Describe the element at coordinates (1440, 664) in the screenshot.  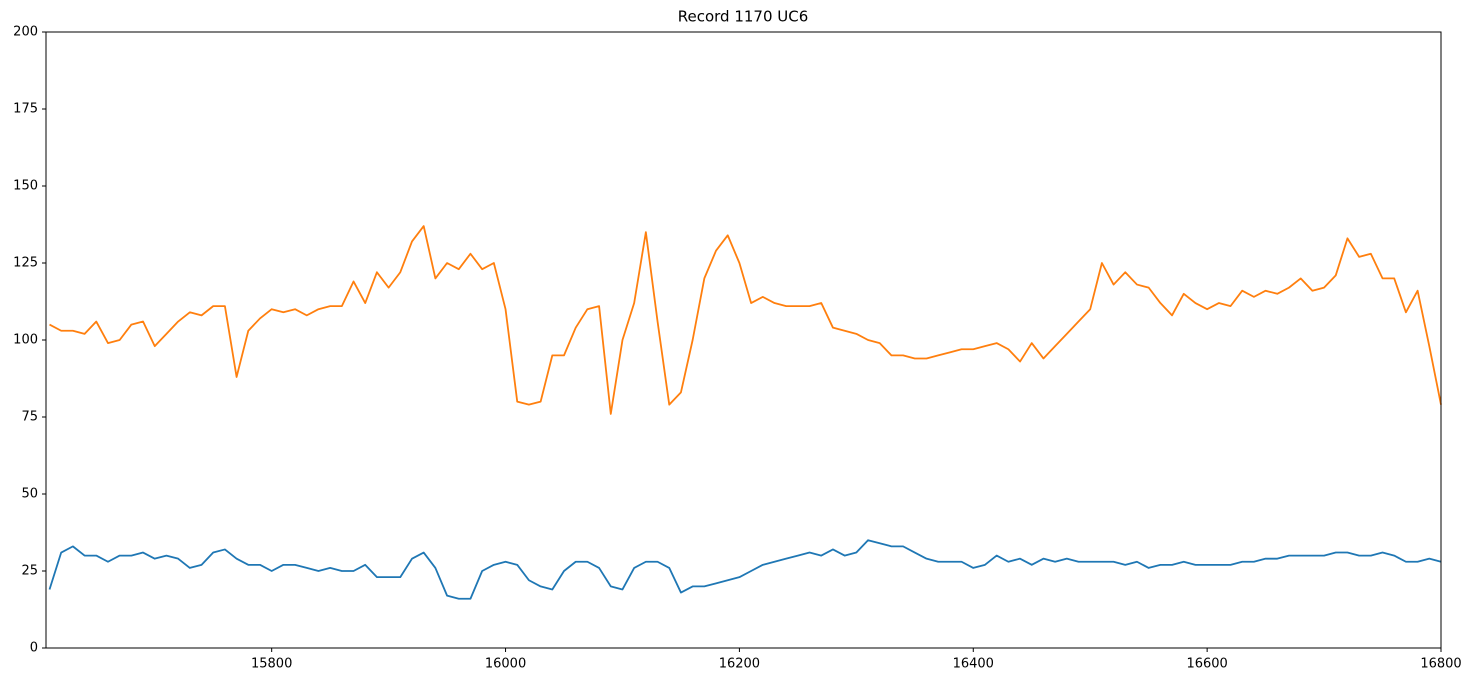
I see `x-tick-label: 16800` at that location.